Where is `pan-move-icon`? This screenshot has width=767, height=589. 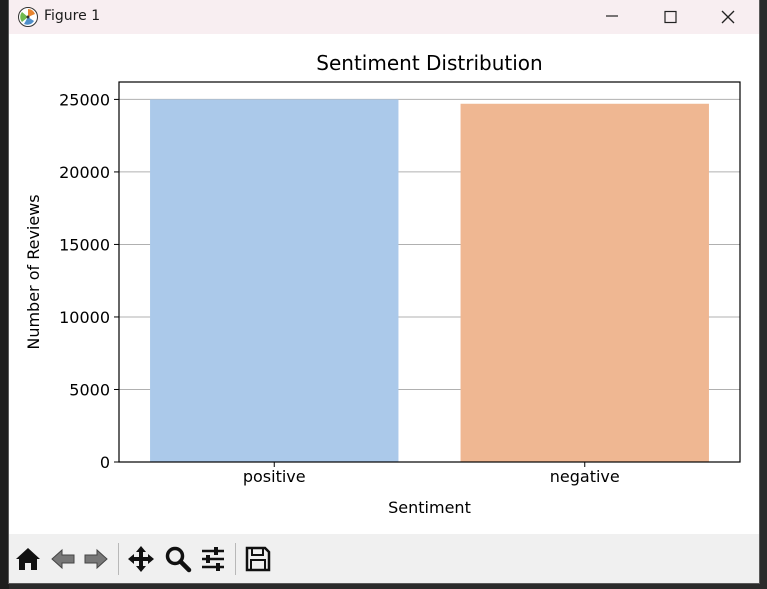 pan-move-icon is located at coordinates (141, 559).